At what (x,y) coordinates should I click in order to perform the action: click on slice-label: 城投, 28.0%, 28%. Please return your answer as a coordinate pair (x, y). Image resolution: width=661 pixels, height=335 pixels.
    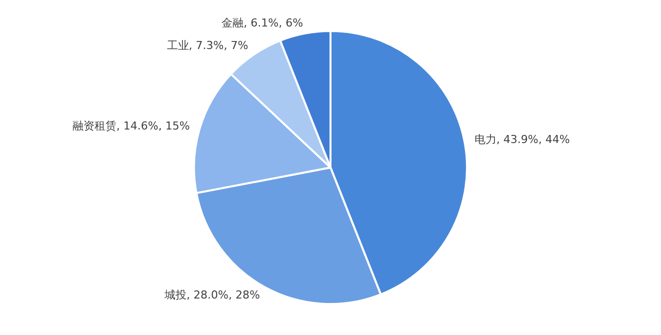
    Looking at the image, I should click on (212, 295).